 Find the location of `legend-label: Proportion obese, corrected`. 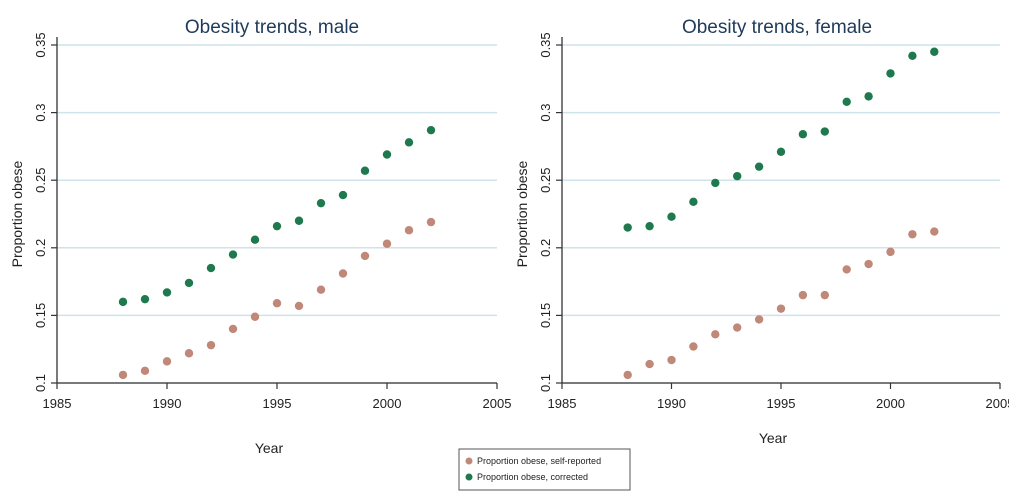

legend-label: Proportion obese, corrected is located at coordinates (532, 477).